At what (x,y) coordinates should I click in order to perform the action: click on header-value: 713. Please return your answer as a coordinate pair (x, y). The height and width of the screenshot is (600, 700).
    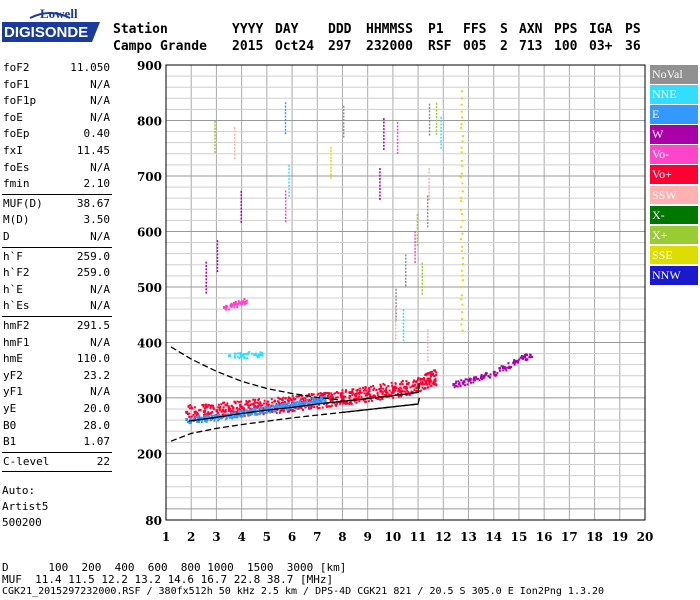
    Looking at the image, I should click on (531, 46).